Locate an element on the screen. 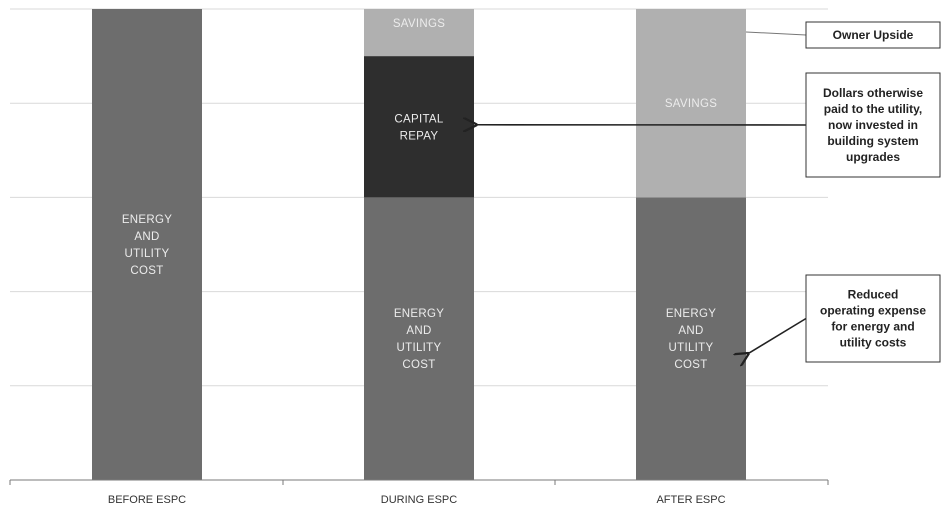  x-axis: BEFORE ESPC DURING ESPC AFTER ESPC is located at coordinates (419, 492).